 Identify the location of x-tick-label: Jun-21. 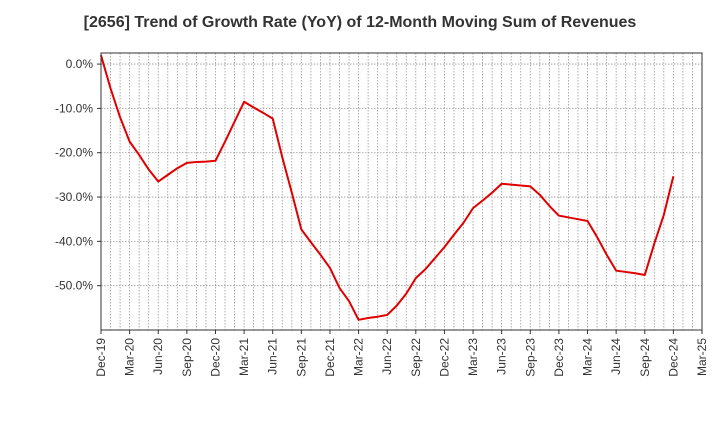
(273, 356).